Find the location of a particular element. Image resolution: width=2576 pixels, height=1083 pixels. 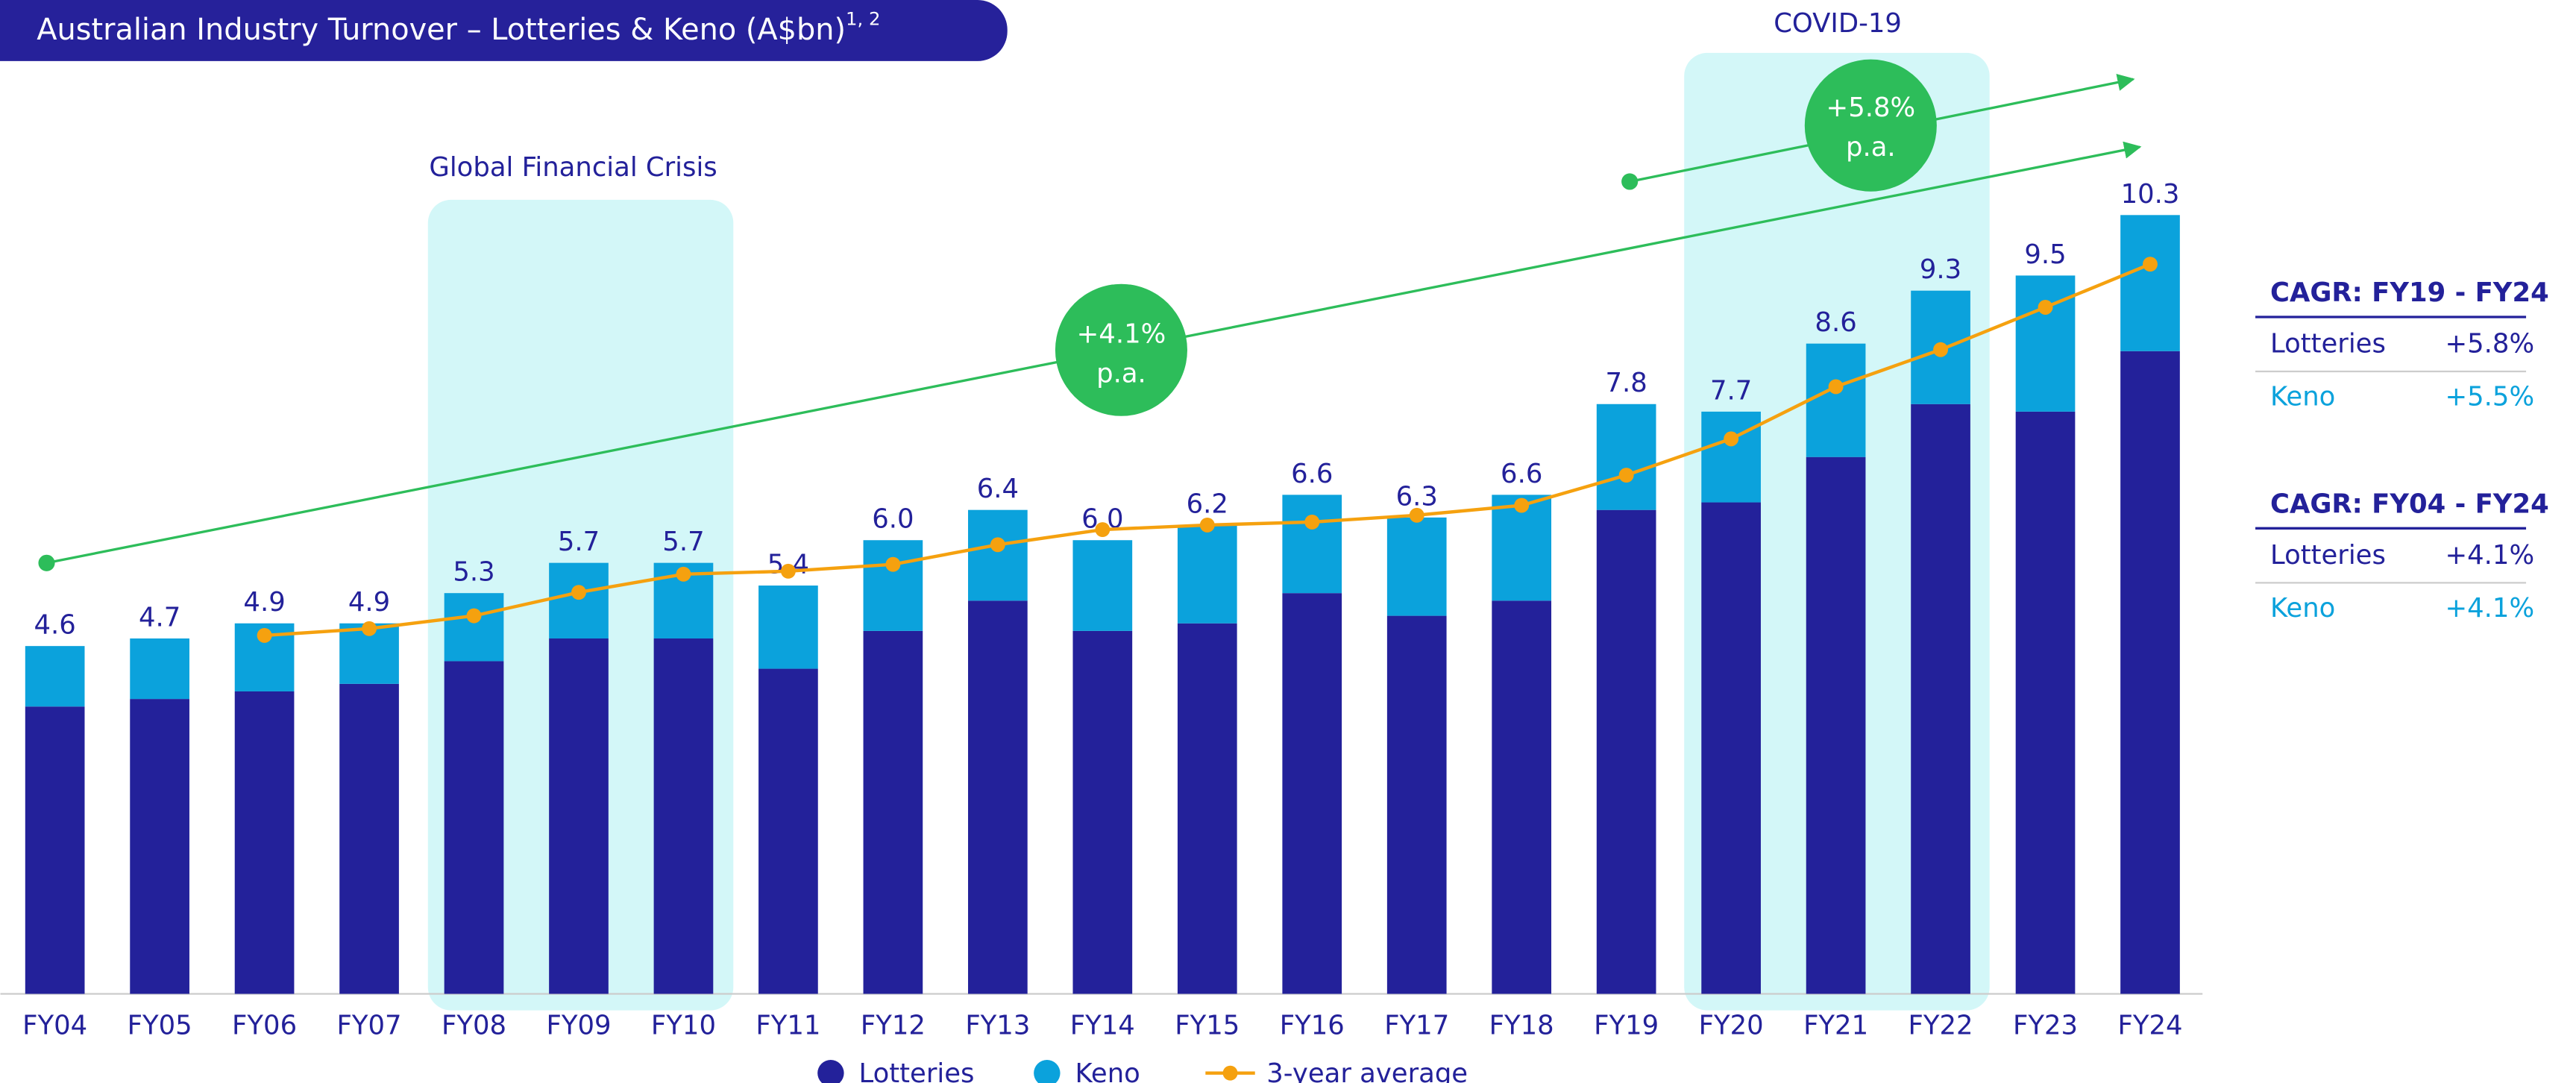

title-pill is located at coordinates (504, 30).